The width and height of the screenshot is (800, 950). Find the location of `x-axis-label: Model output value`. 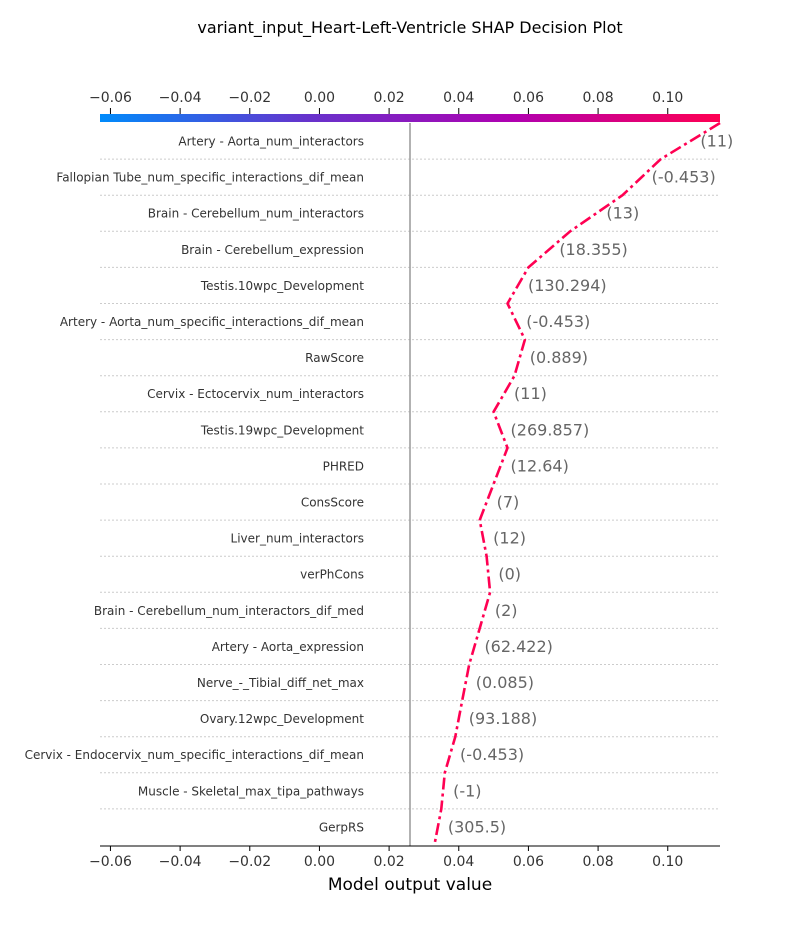

x-axis-label: Model output value is located at coordinates (410, 885).